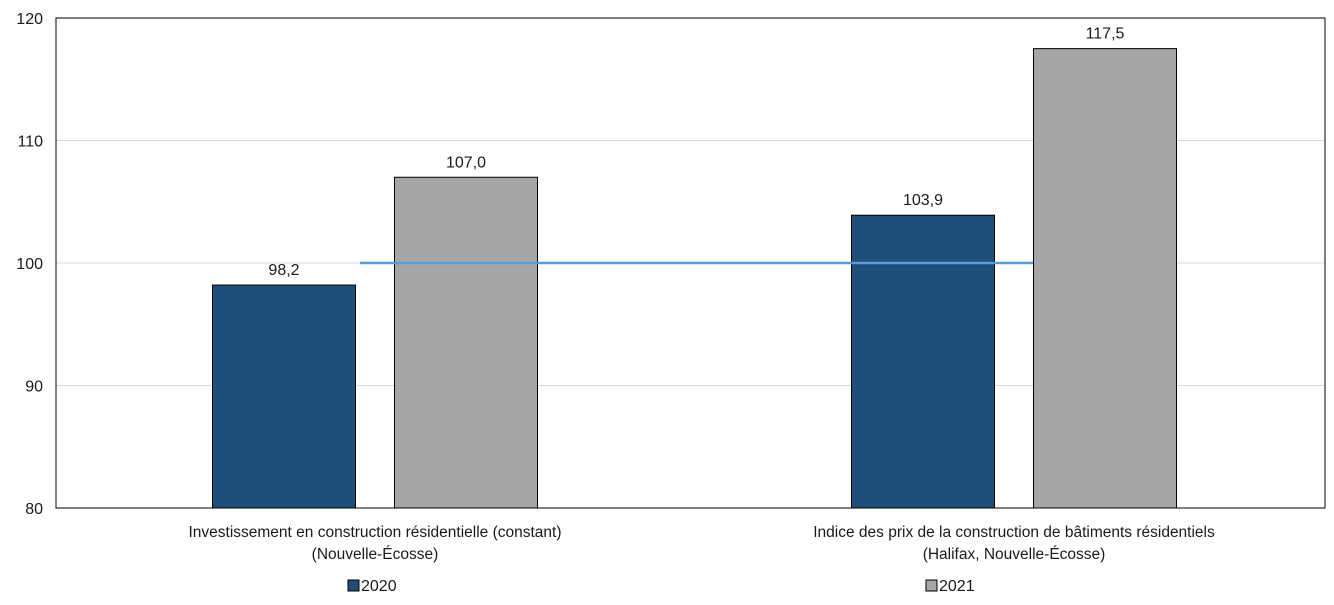 The width and height of the screenshot is (1334, 605). I want to click on legend-label-2020: 2020, so click(379, 586).